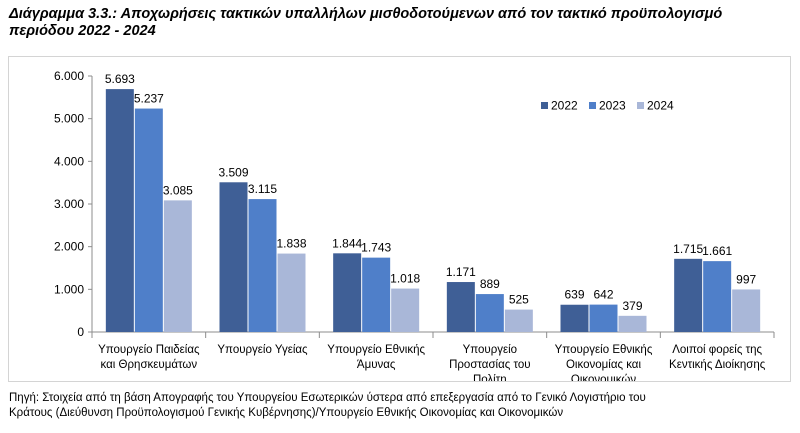  What do you see at coordinates (717, 357) in the screenshot?
I see `category-label: Λοιποί φορείς της Κεντικής Διοίκησης` at bounding box center [717, 357].